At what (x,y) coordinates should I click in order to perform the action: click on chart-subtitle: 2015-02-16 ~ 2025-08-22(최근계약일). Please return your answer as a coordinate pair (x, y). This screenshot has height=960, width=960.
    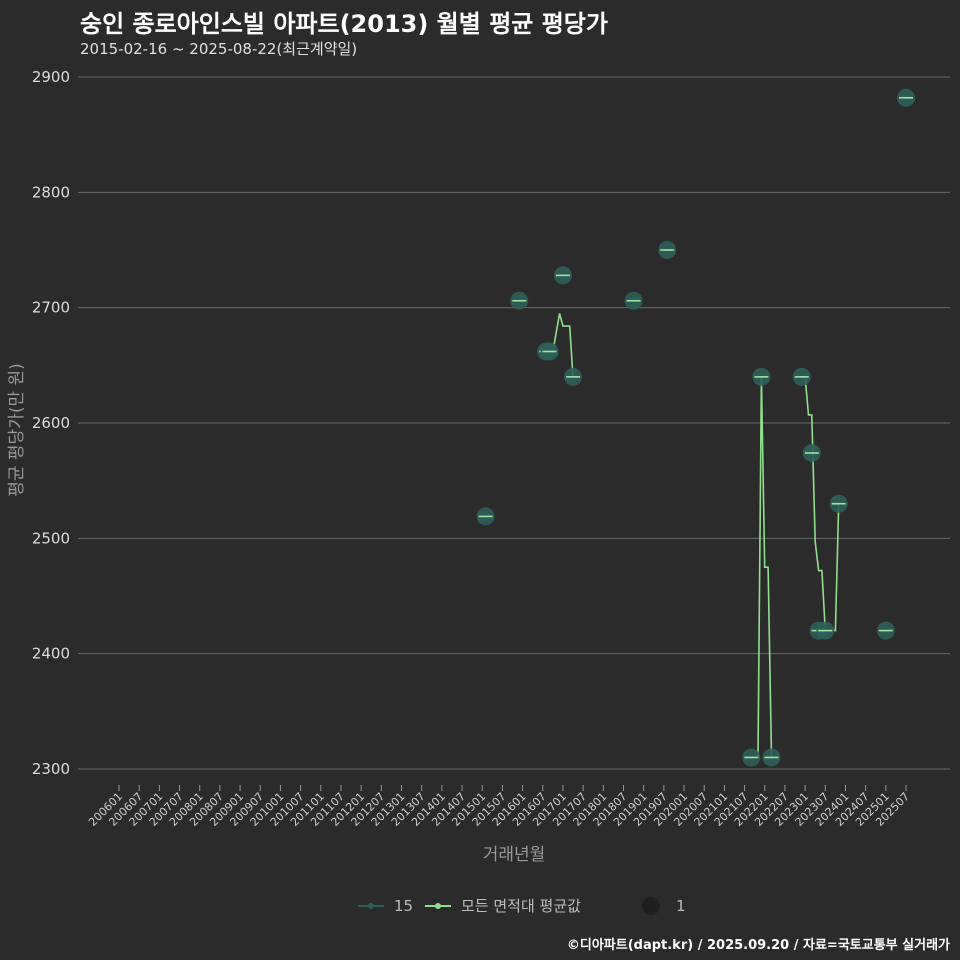
    Looking at the image, I should click on (219, 49).